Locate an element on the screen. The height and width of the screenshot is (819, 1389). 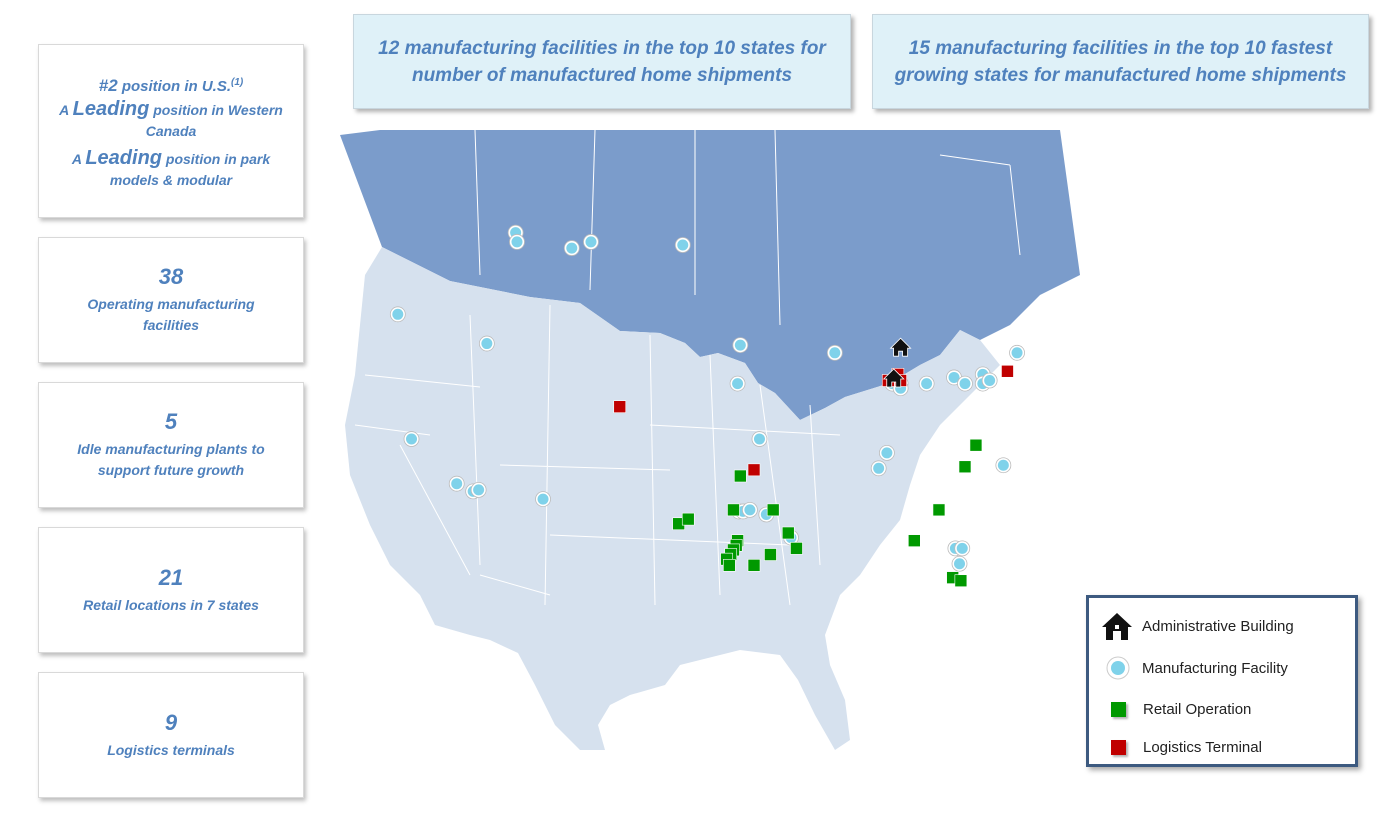
leading-word-2: Leading is located at coordinates (124, 157).